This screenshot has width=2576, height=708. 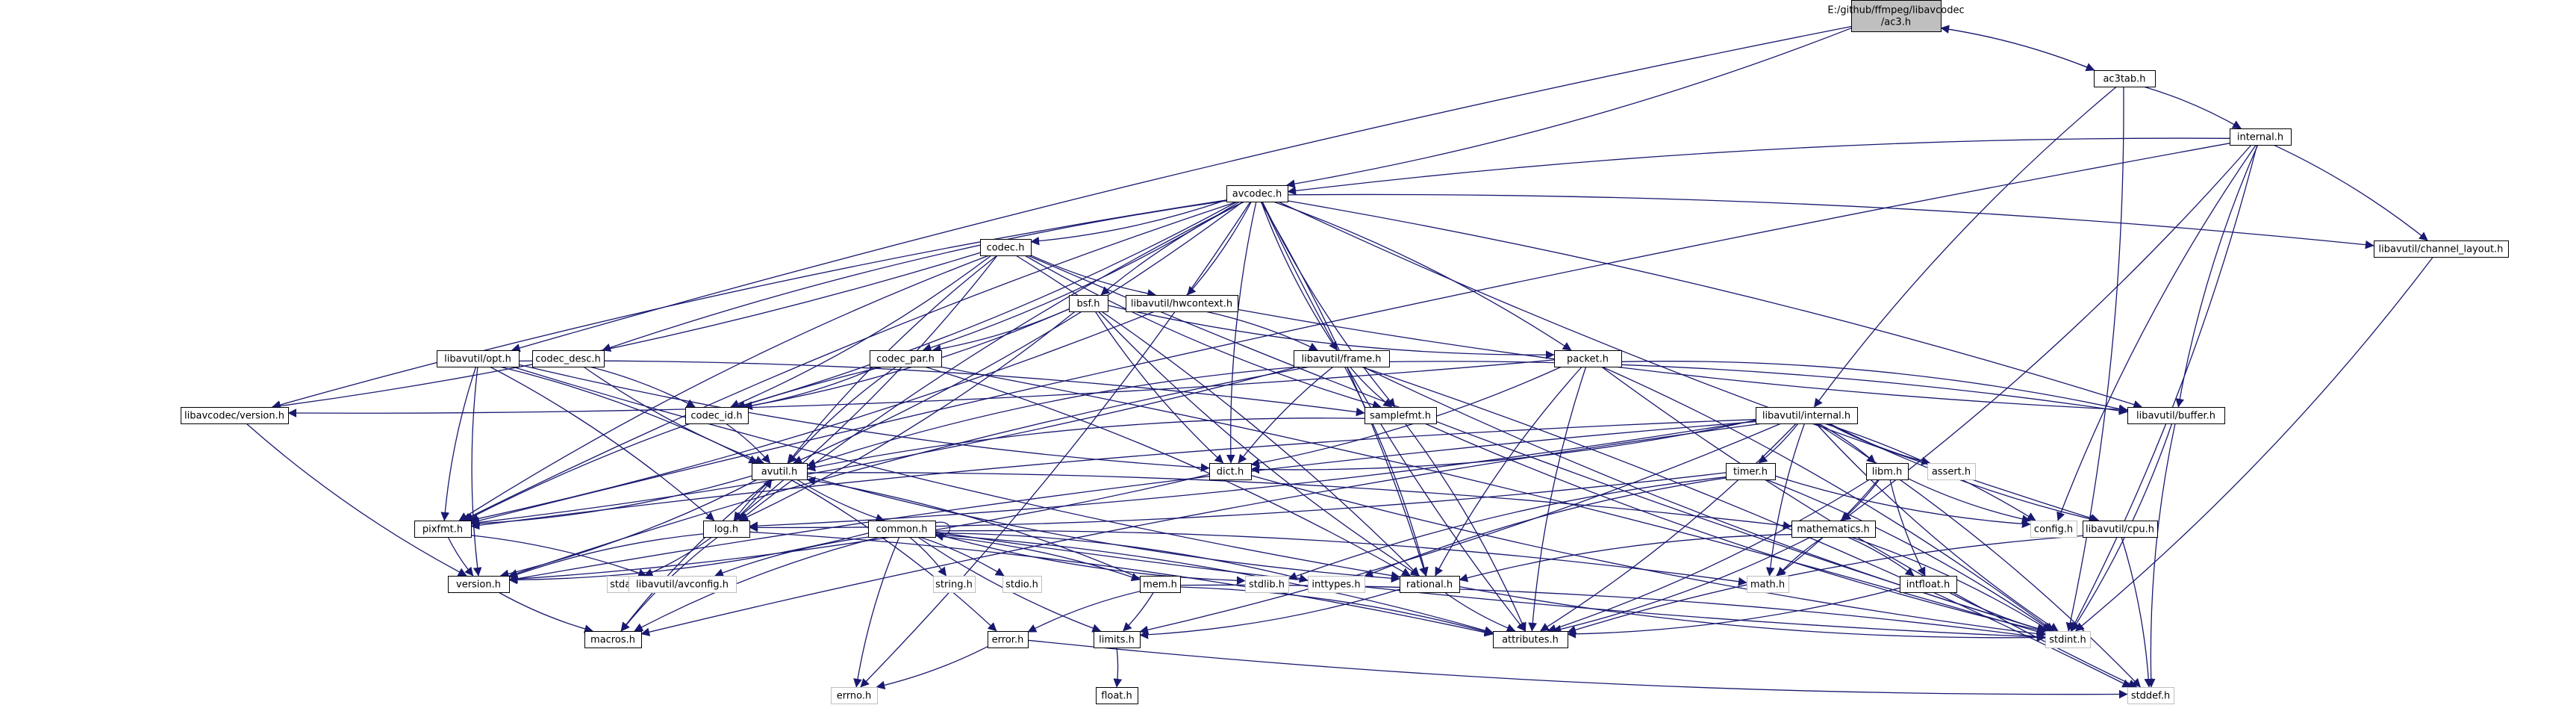 I want to click on node-codecid: codec_id.h, so click(x=717, y=415).